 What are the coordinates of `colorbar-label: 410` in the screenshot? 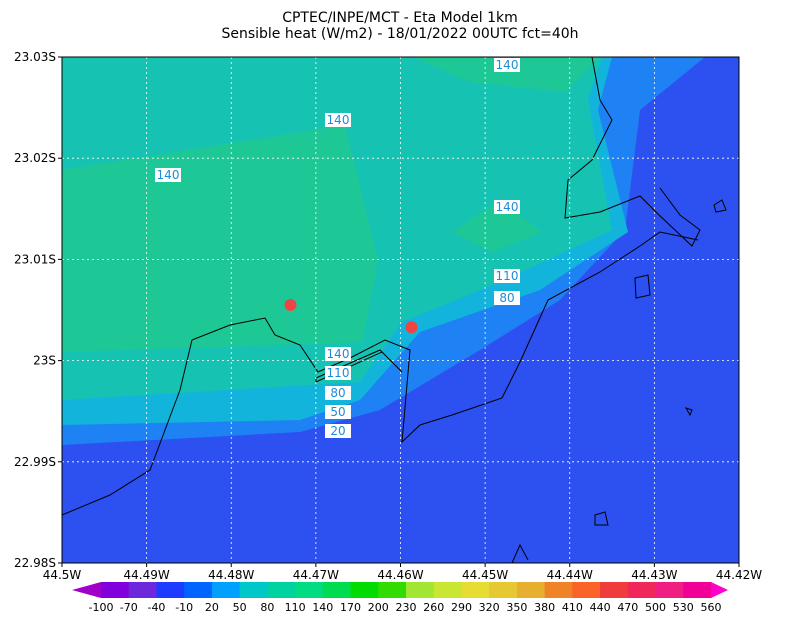 It's located at (572, 607).